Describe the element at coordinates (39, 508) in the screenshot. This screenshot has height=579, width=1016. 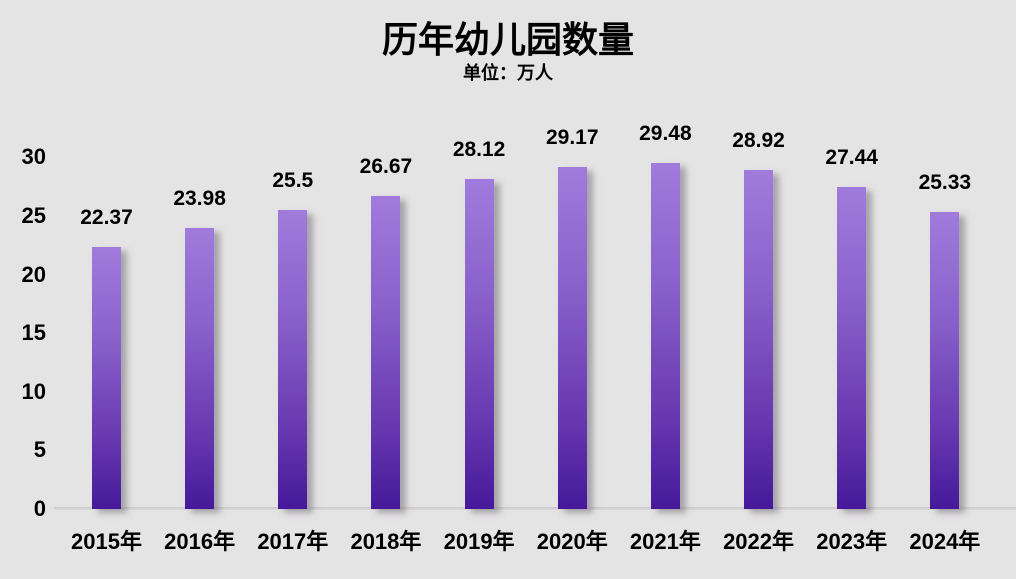
I see `y-axis-tick-label: 0` at that location.